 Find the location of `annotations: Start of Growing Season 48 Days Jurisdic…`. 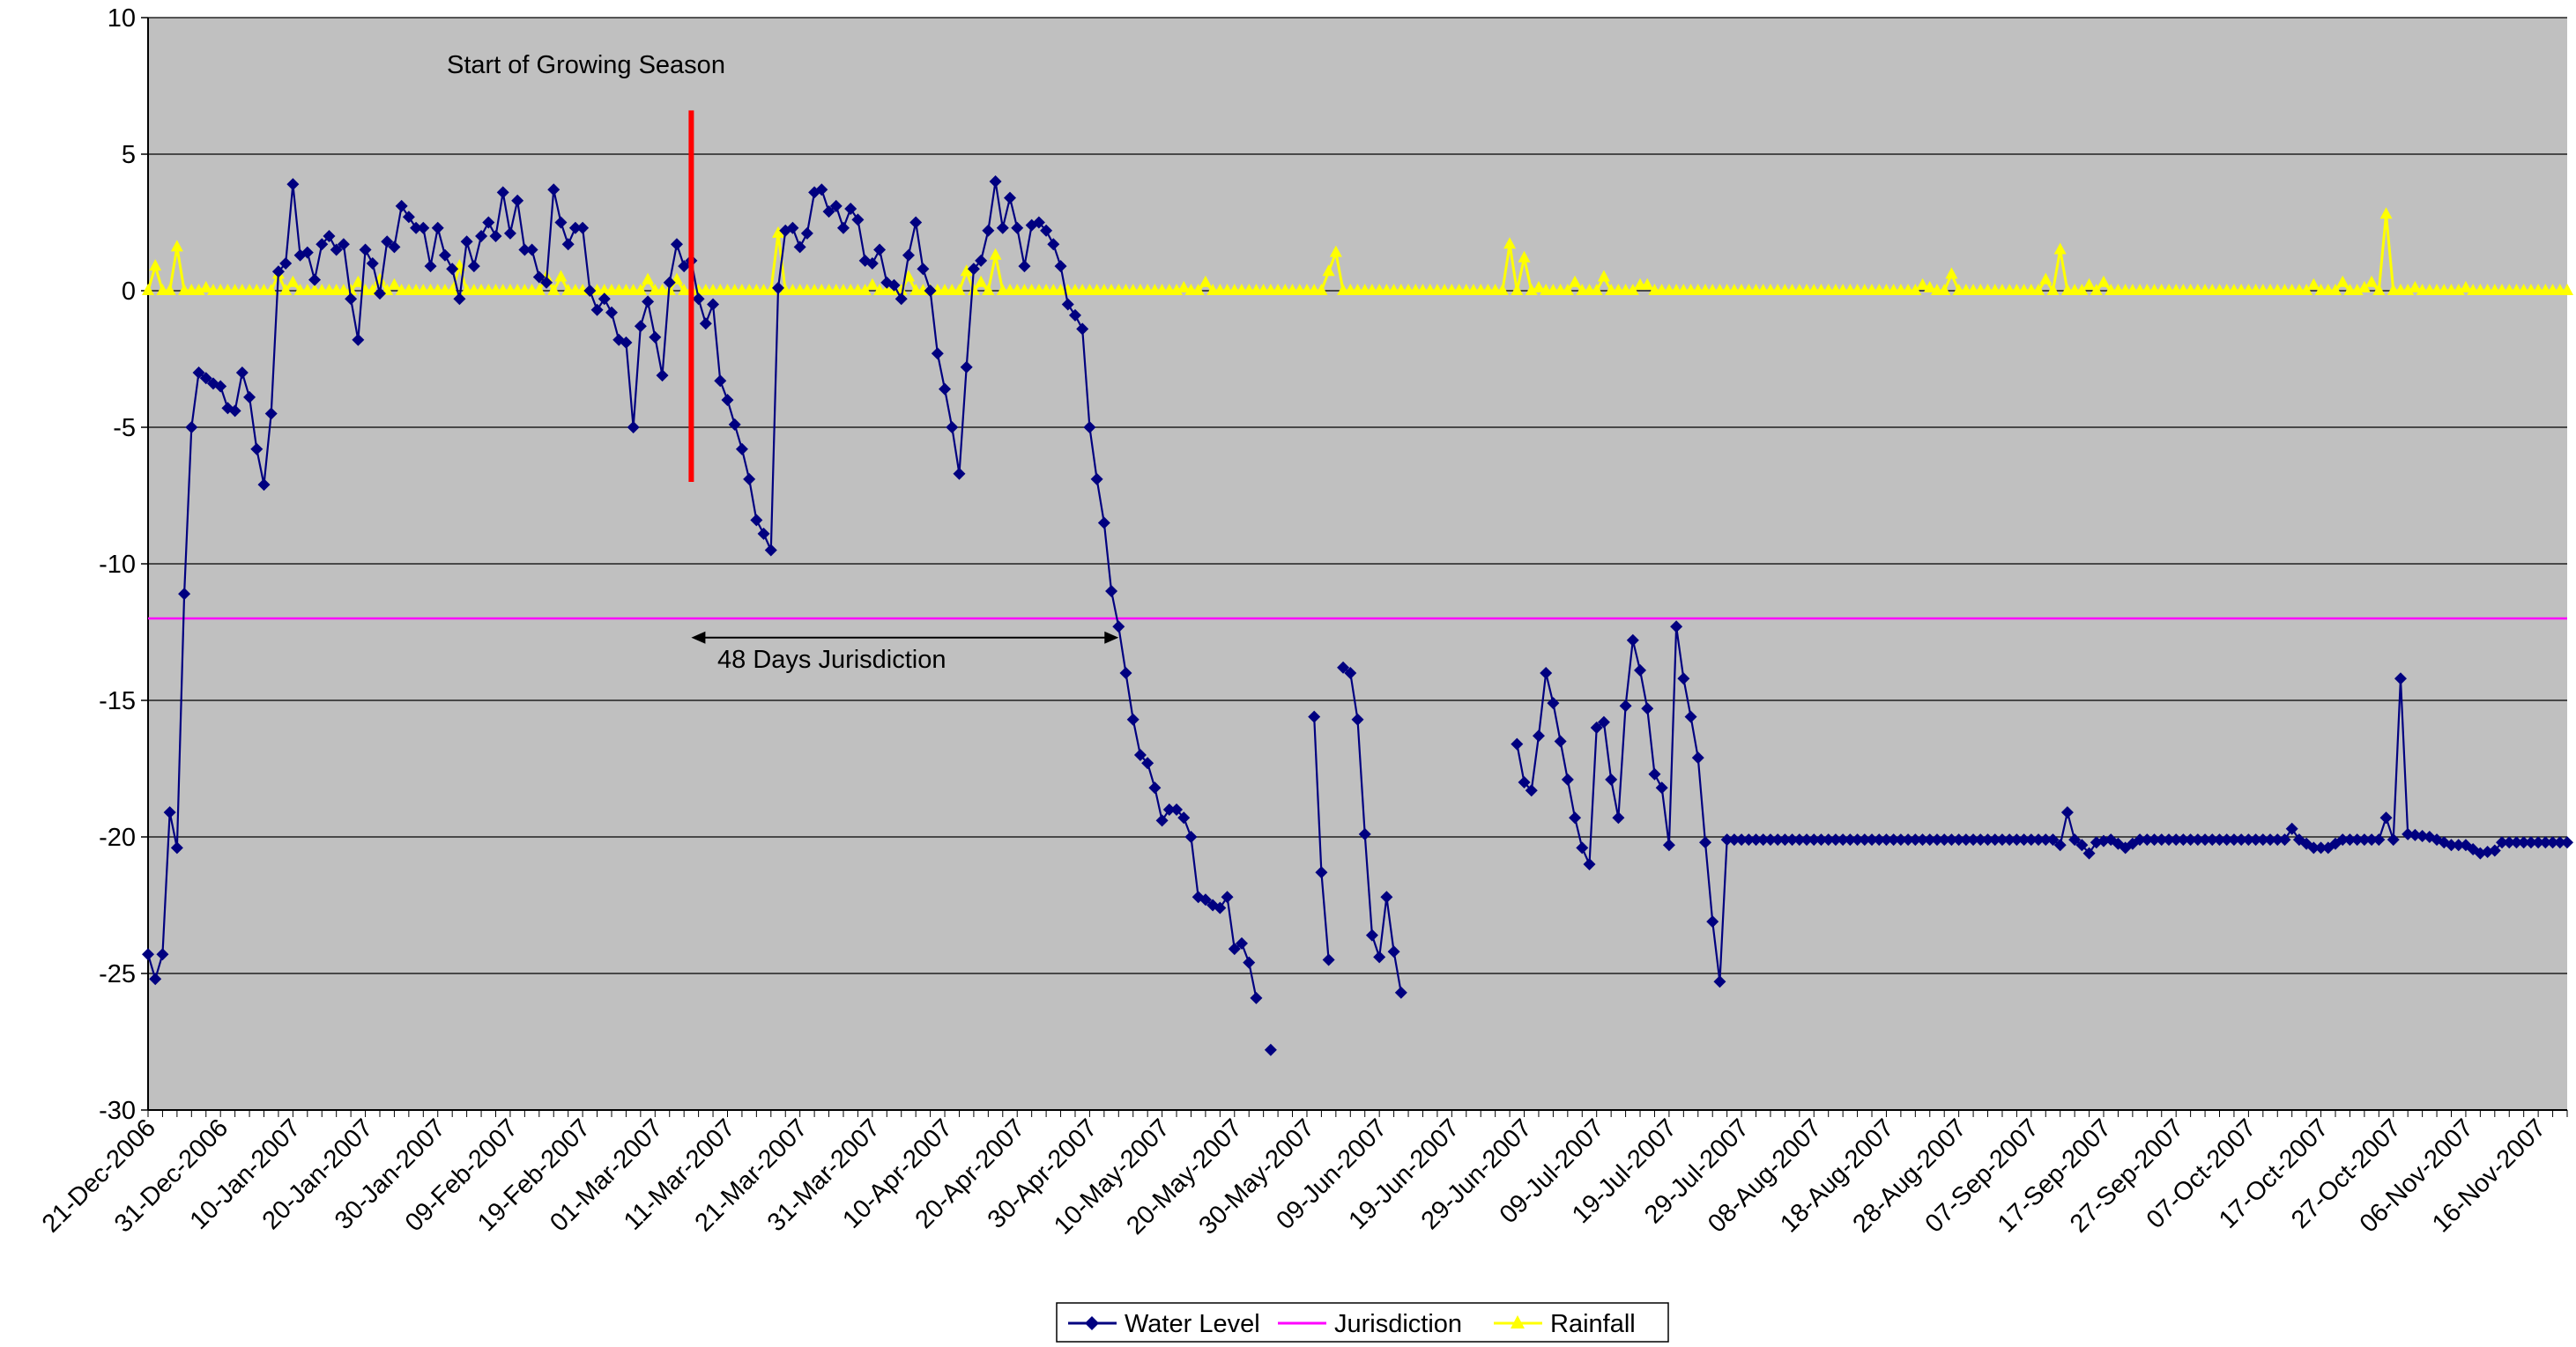

annotations: Start of Growing Season 48 Days Jurisdic… is located at coordinates (783, 362).